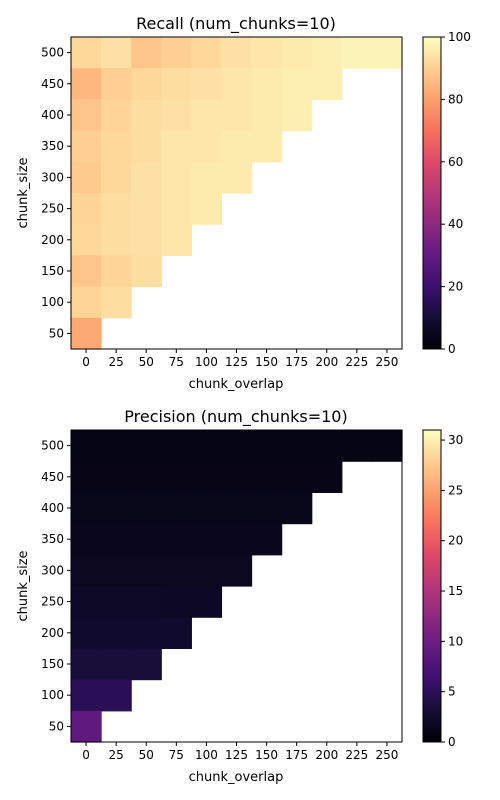 The image size is (500, 800). Describe the element at coordinates (455, 99) in the screenshot. I see `colorbar-tick-label: 80` at that location.